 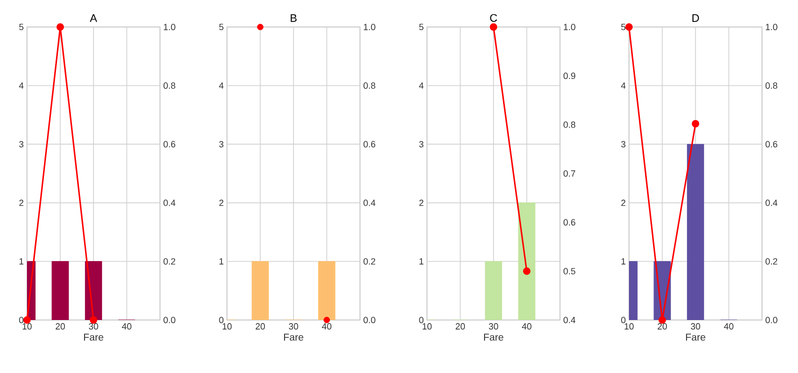 What do you see at coordinates (293, 18) in the screenshot?
I see `chart-title: B` at bounding box center [293, 18].